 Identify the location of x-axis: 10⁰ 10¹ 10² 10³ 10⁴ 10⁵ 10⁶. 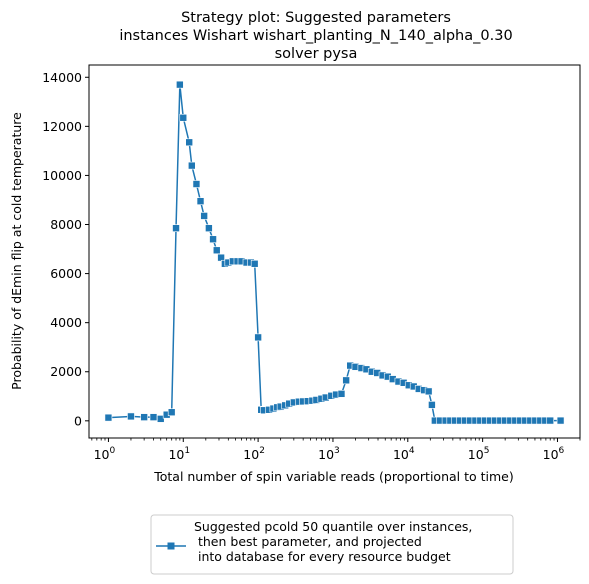
(336, 450).